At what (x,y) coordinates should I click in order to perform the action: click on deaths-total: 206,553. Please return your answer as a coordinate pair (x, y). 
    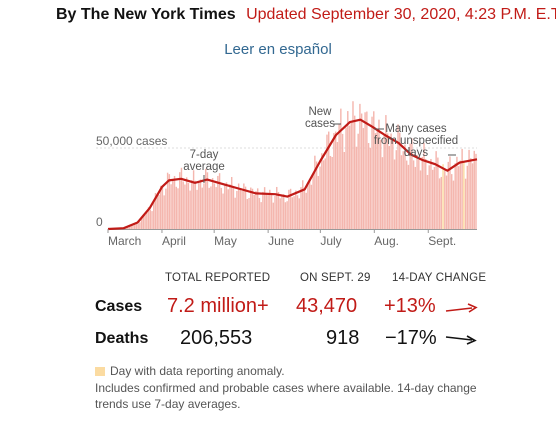
    Looking at the image, I should click on (216, 338).